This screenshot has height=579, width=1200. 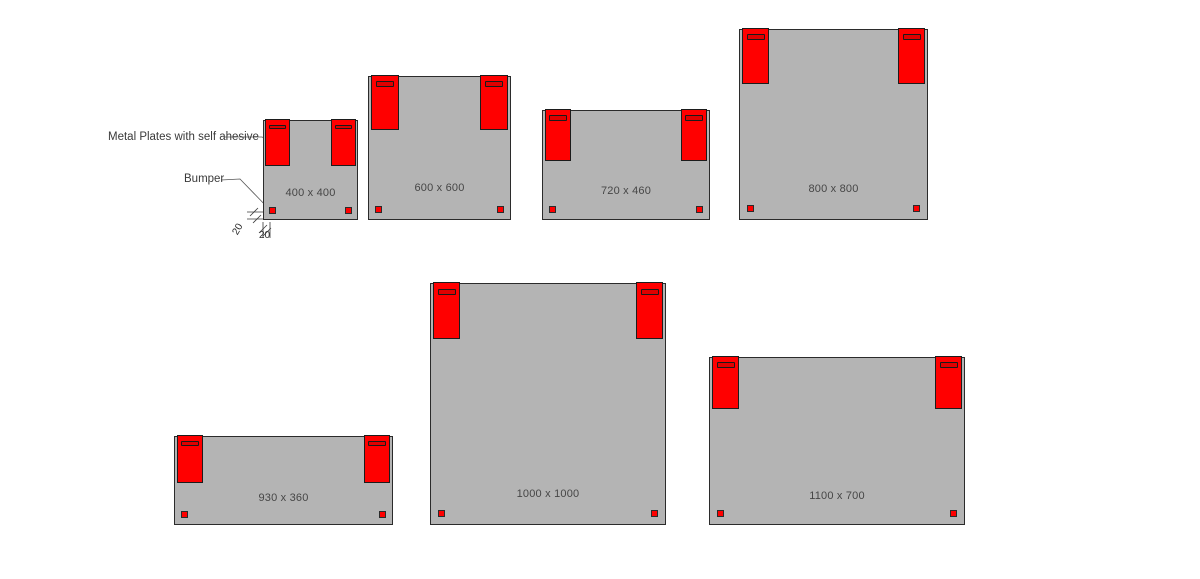 I want to click on plate-800x800: 800 x 800, so click(x=833, y=124).